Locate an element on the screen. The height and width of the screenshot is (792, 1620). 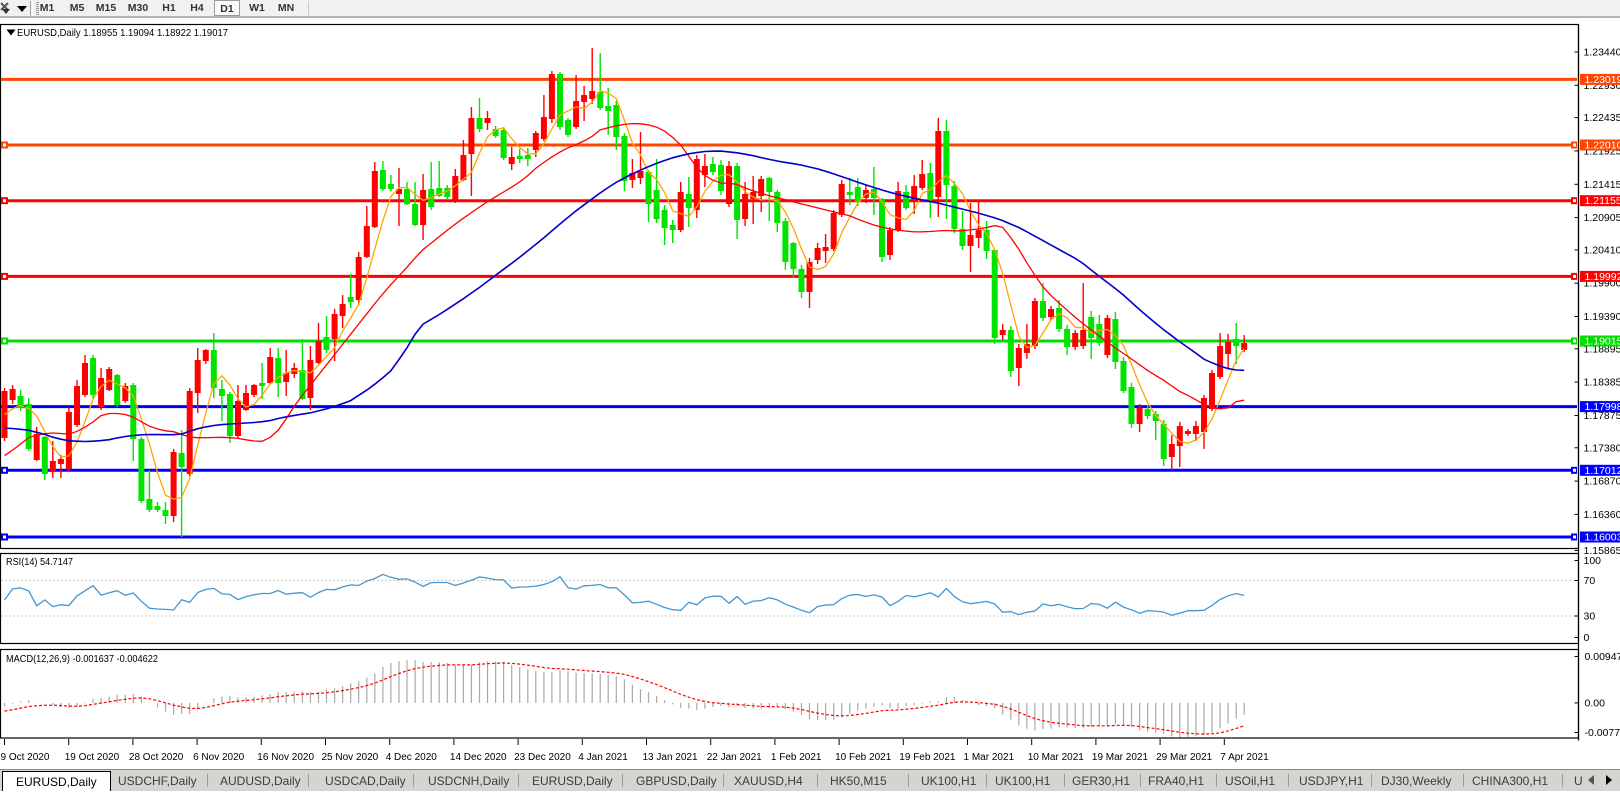
svg-text: 28 Oct 2020 is located at coordinates (156, 757).